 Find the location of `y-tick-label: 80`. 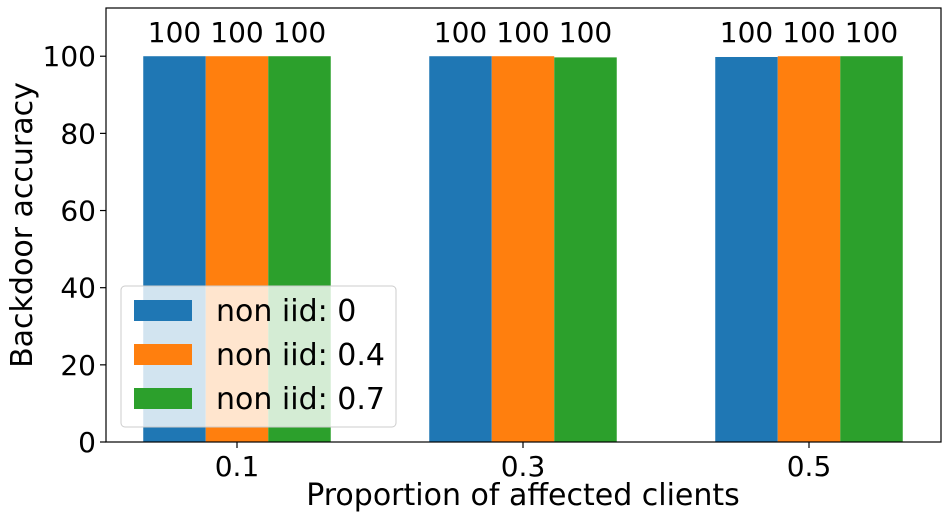

y-tick-label: 80 is located at coordinates (78, 133).